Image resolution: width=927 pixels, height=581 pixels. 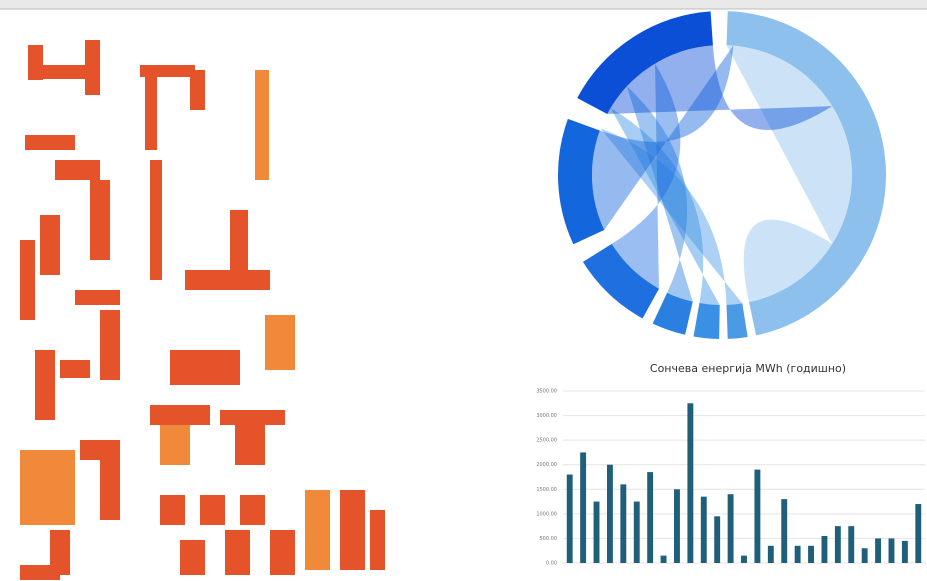 What do you see at coordinates (546, 416) in the screenshot?
I see `y-tick-label: 3000.00` at bounding box center [546, 416].